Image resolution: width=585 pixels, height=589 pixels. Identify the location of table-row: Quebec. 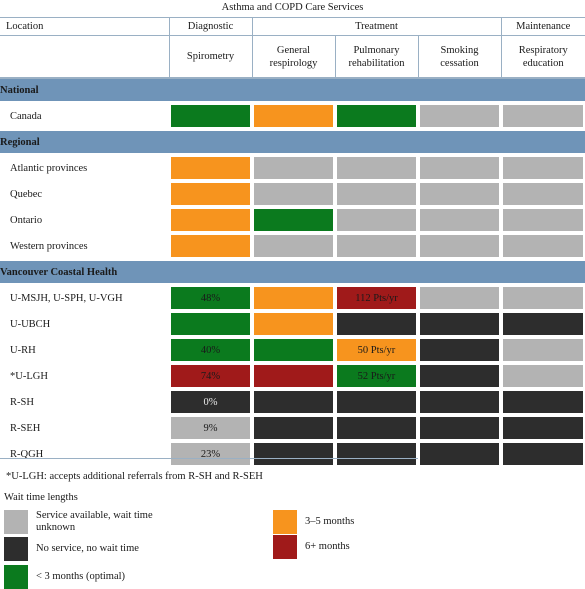
(292, 194).